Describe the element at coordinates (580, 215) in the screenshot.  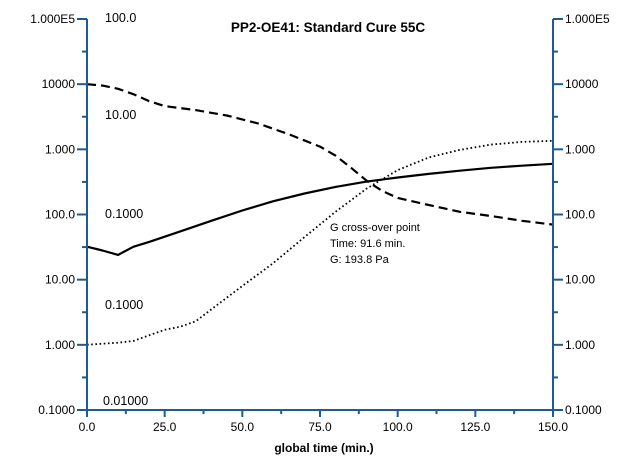
I see `y-tick-label-right: 100.0` at that location.